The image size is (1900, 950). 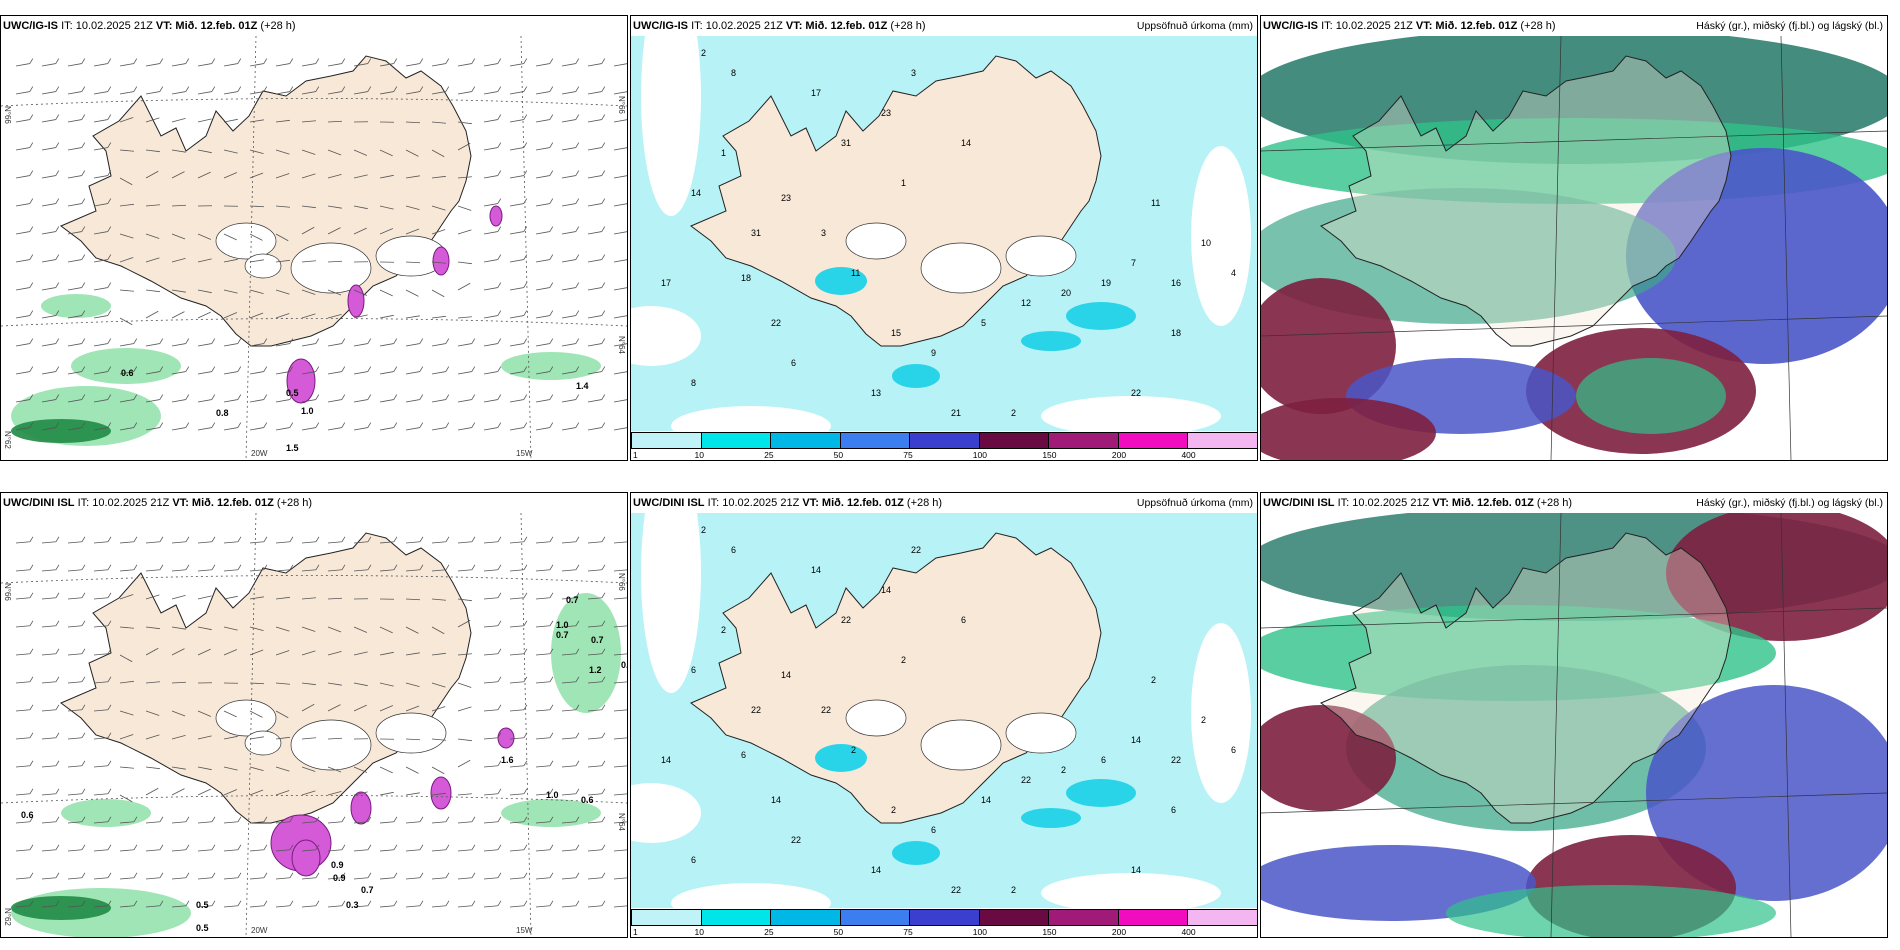 I want to click on longitude-line, so click(x=526, y=248).